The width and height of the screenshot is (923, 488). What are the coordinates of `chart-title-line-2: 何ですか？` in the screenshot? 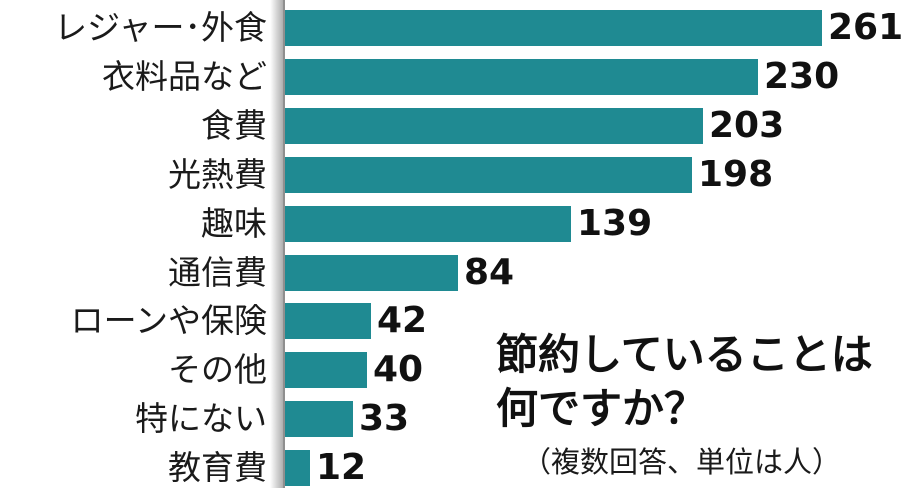 It's located at (601, 408).